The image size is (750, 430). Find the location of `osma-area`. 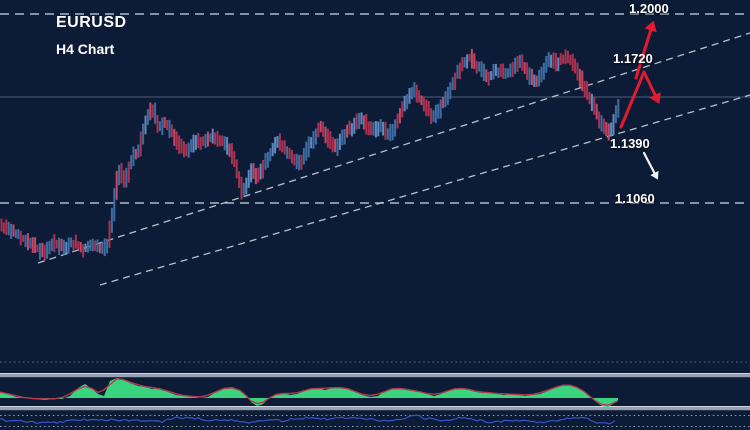

osma-area is located at coordinates (309, 392).